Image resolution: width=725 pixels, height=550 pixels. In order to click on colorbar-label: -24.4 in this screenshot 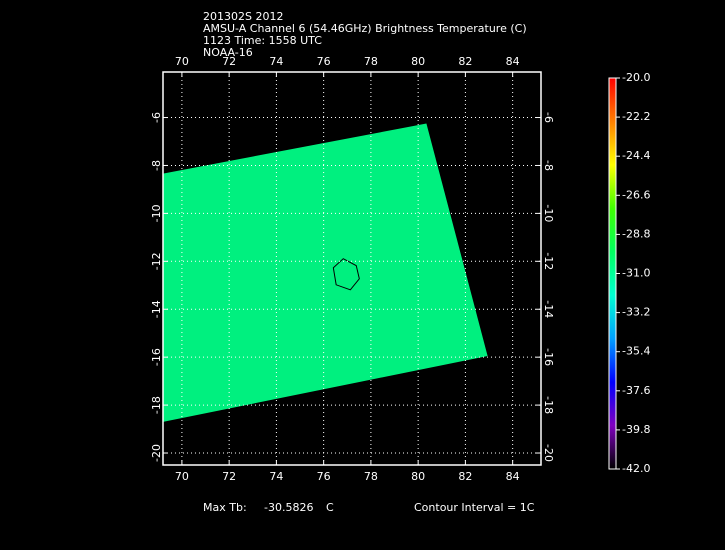, I will do `click(636, 155)`.